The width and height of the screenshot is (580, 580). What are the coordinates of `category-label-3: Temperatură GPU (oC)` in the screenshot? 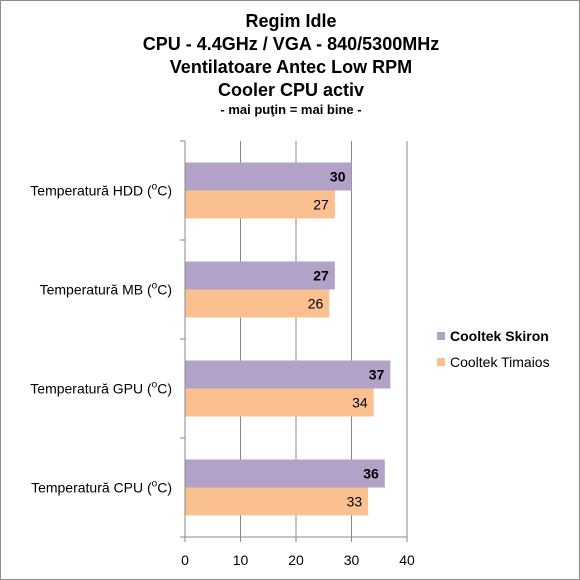 It's located at (101, 388).